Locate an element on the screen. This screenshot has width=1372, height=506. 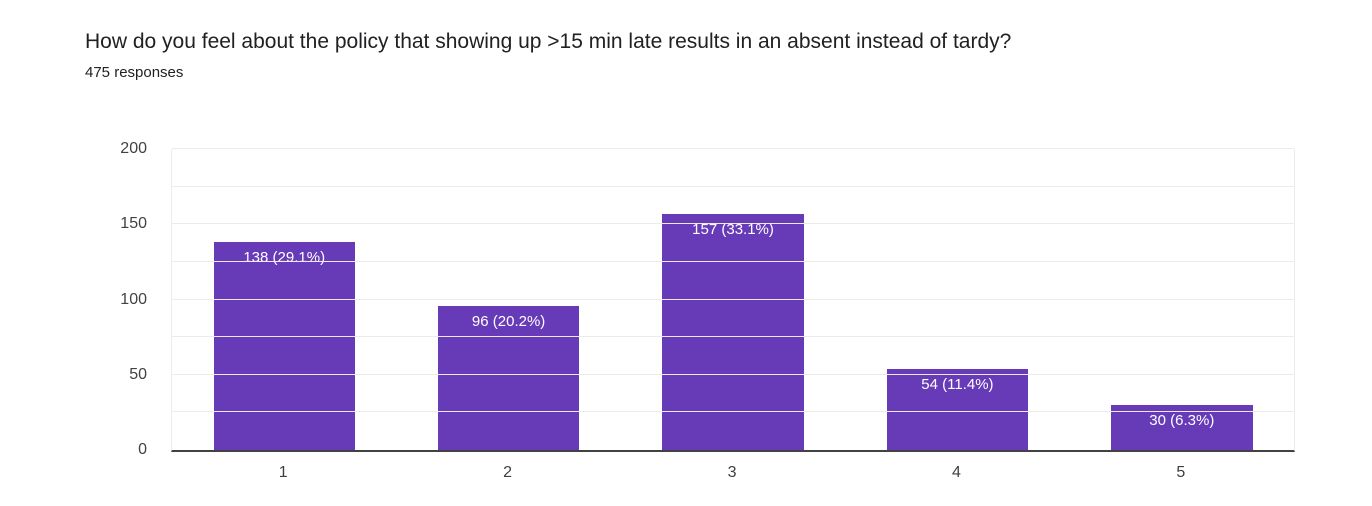
bar-5: 30 (6.3%) is located at coordinates (1182, 427).